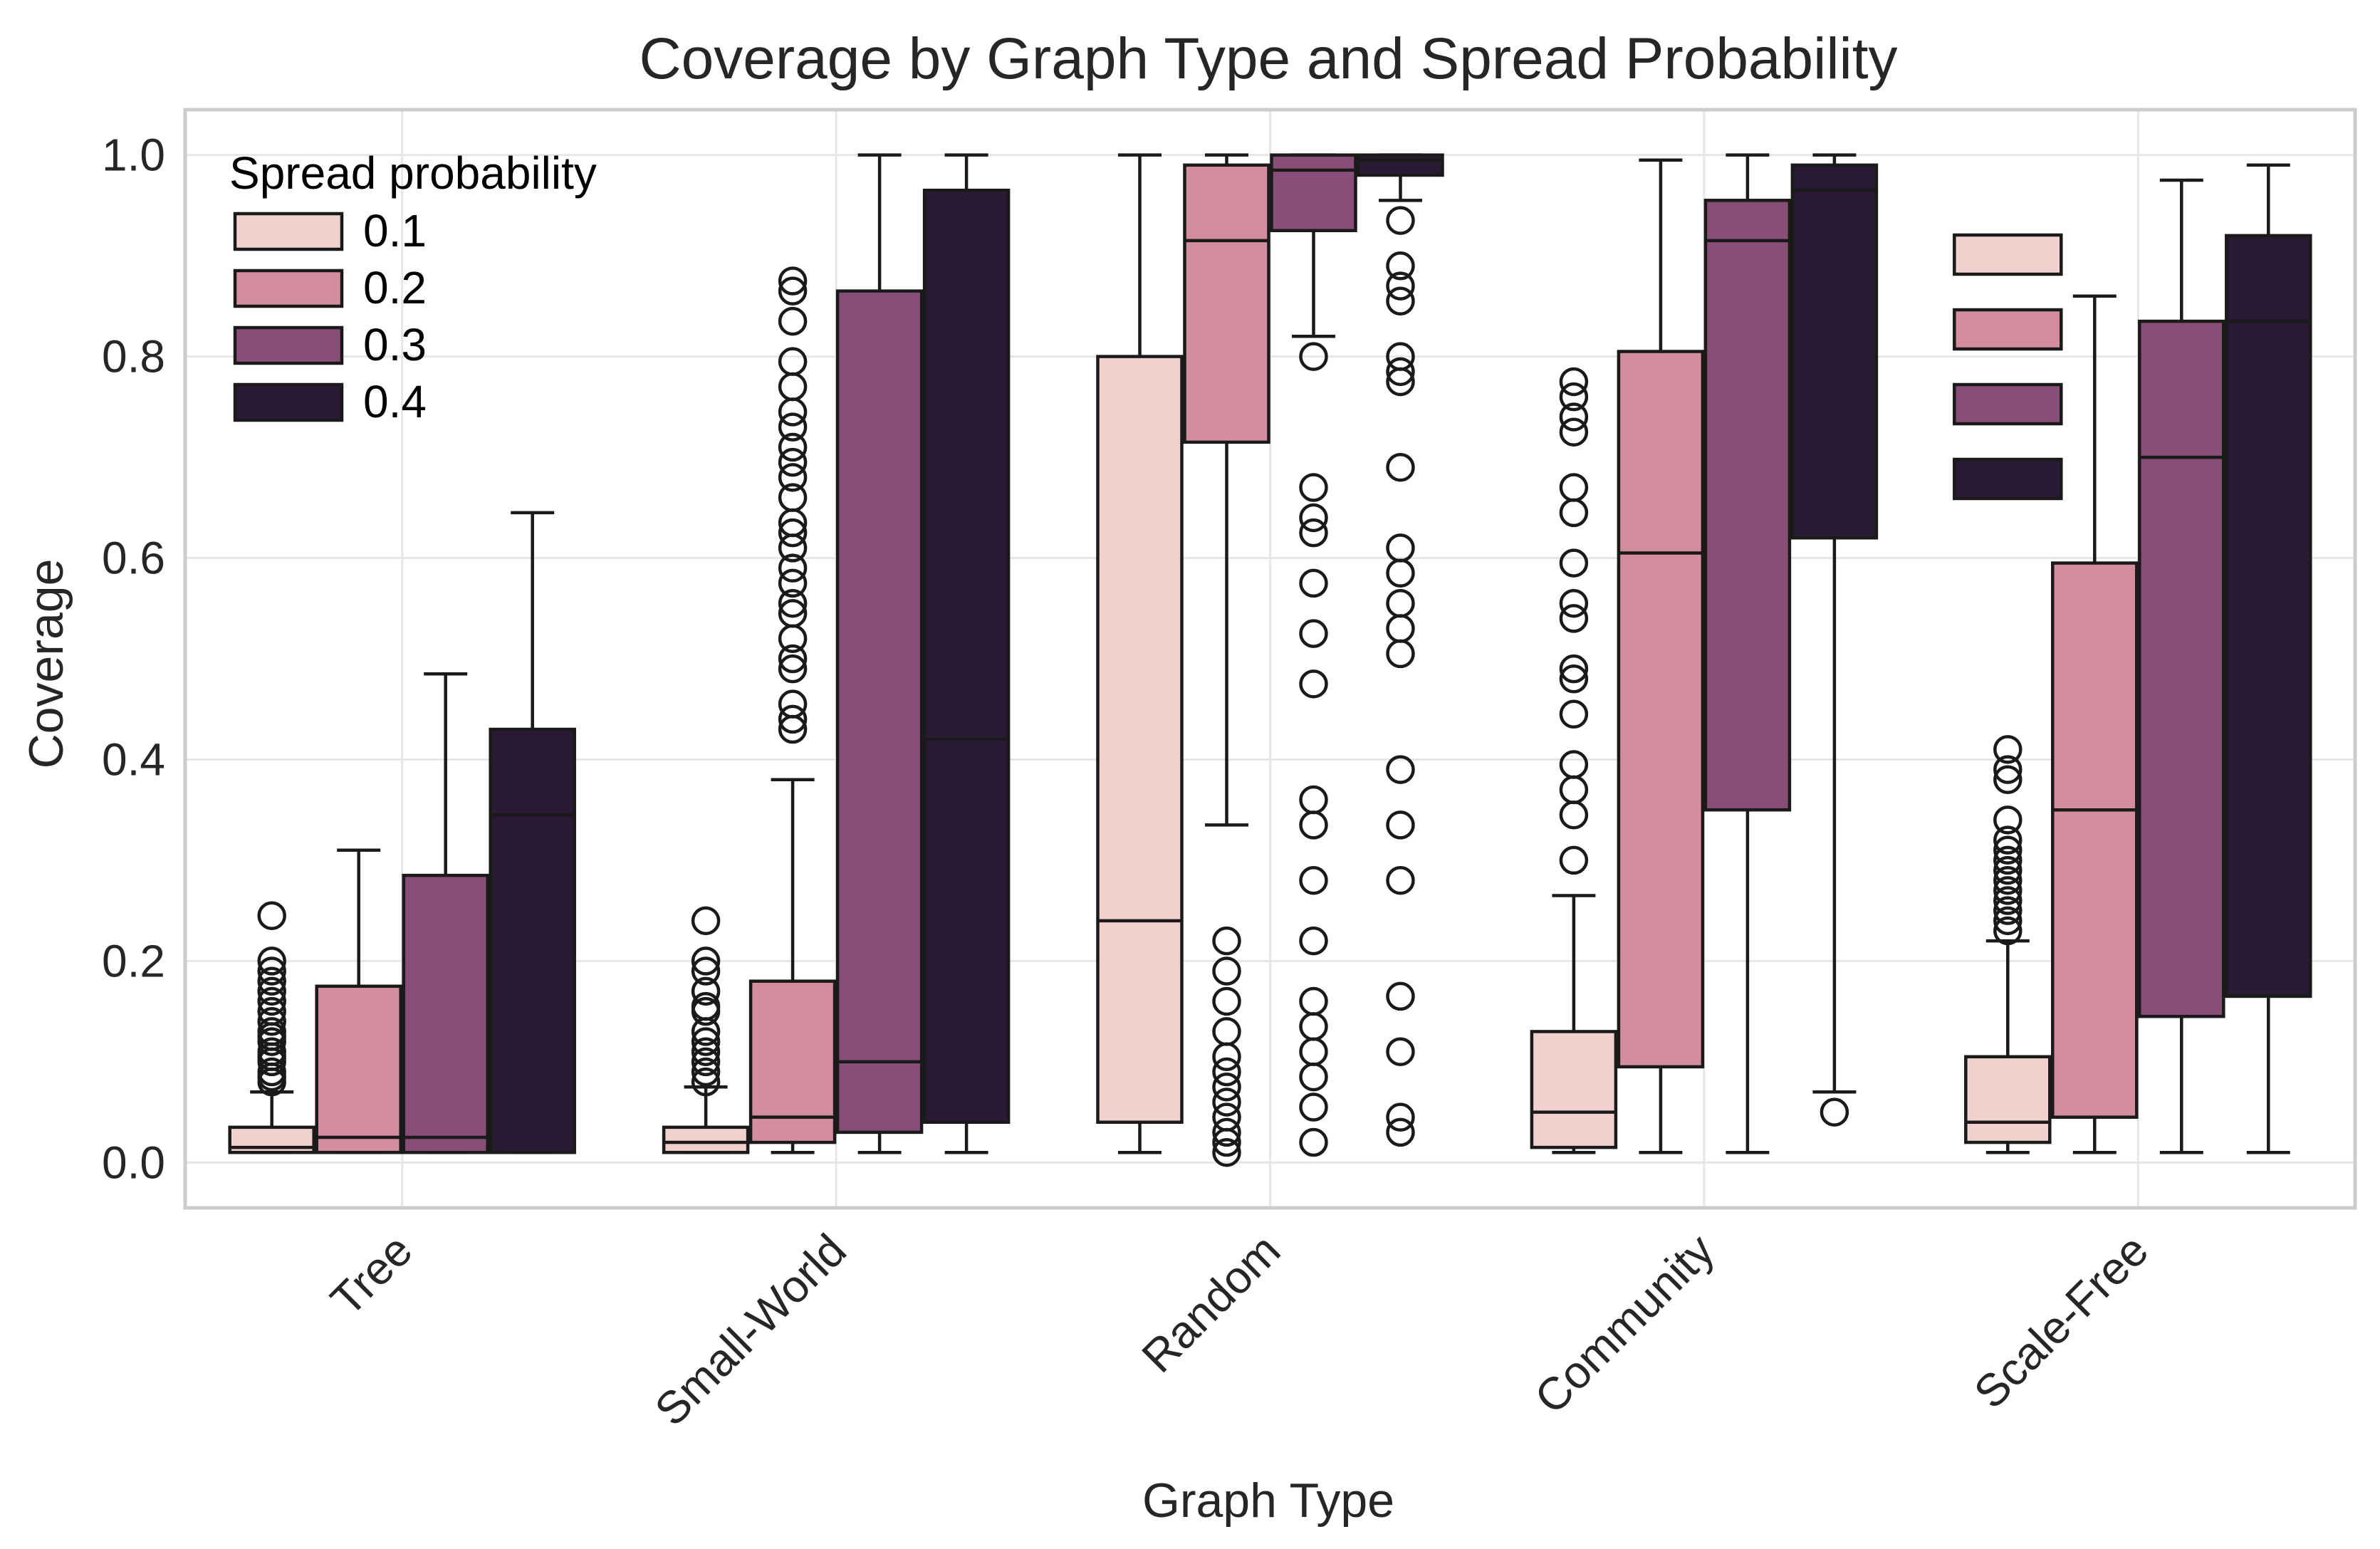 Image resolution: width=2380 pixels, height=1549 pixels. I want to click on box-Tree-0.2, so click(358, 1001).